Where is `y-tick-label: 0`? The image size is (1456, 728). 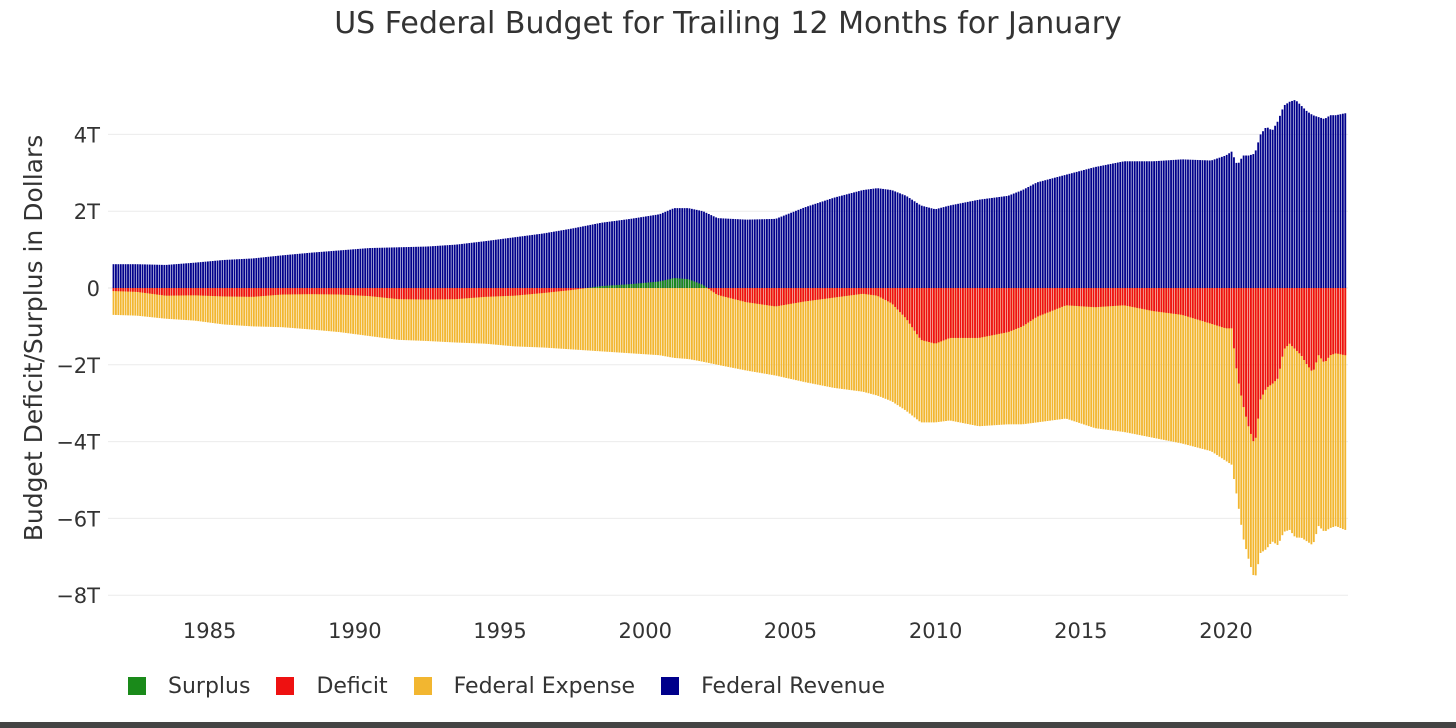
y-tick-label: 0 is located at coordinates (93, 289).